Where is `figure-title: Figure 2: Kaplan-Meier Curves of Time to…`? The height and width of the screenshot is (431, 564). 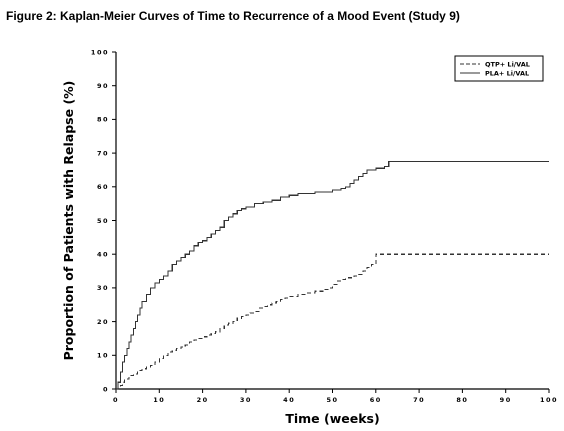
figure-title: Figure 2: Kaplan-Meier Curves of Time to… is located at coordinates (233, 16).